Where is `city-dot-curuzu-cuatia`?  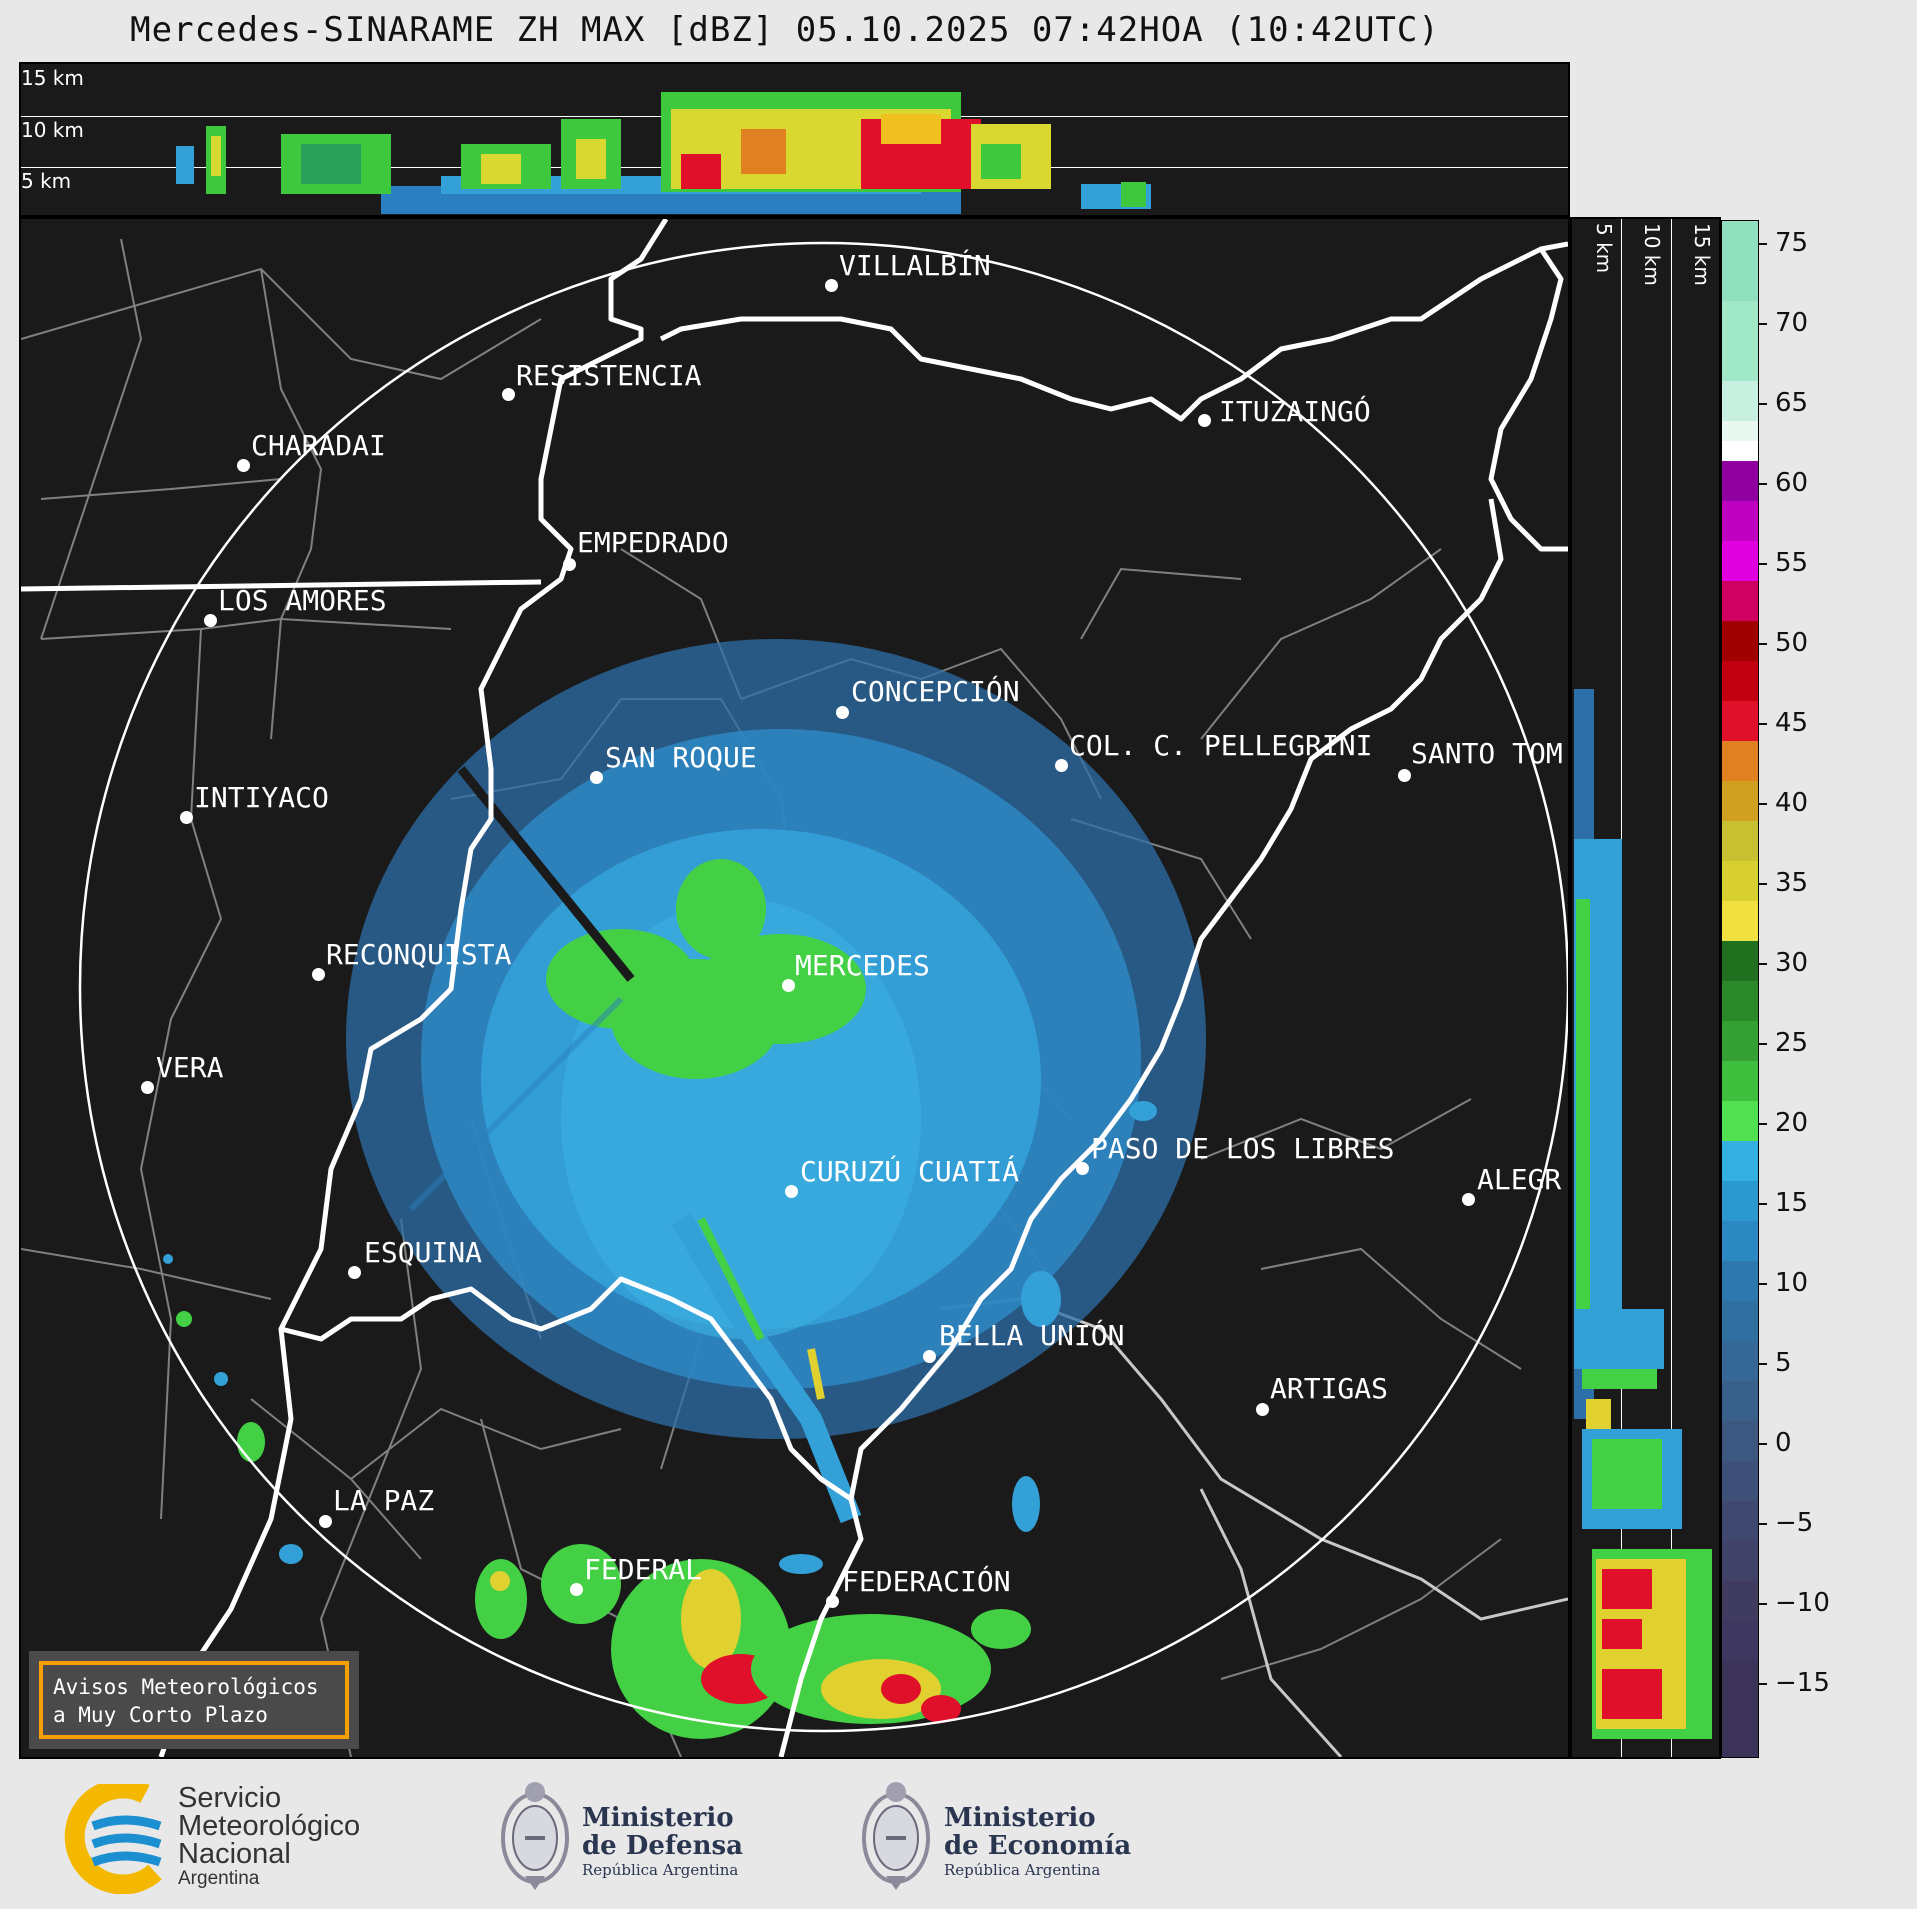 city-dot-curuzu-cuatia is located at coordinates (791, 1191).